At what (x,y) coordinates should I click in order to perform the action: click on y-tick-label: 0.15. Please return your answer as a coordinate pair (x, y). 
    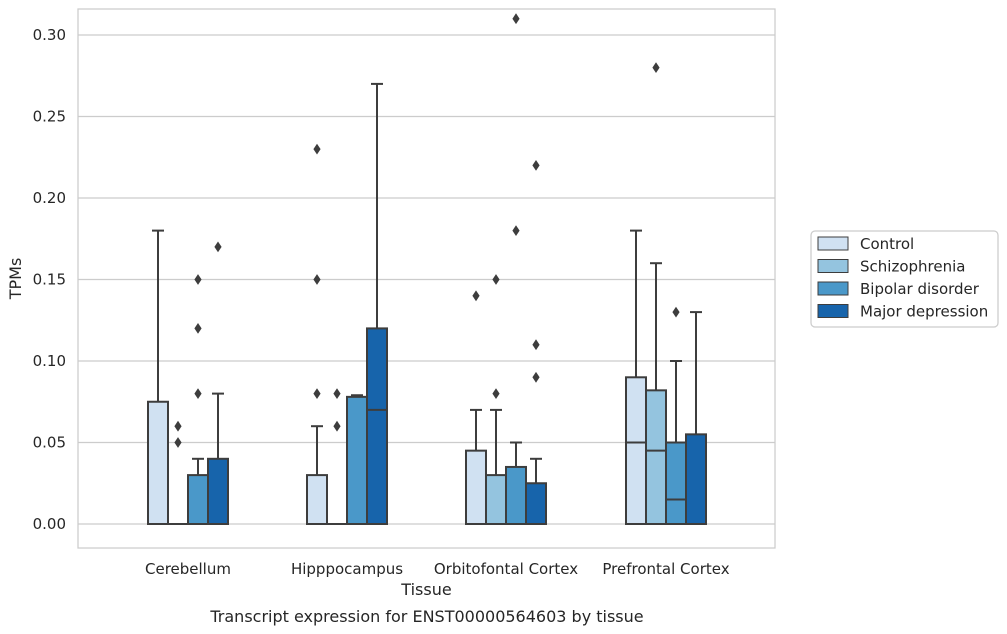
    Looking at the image, I should click on (49, 280).